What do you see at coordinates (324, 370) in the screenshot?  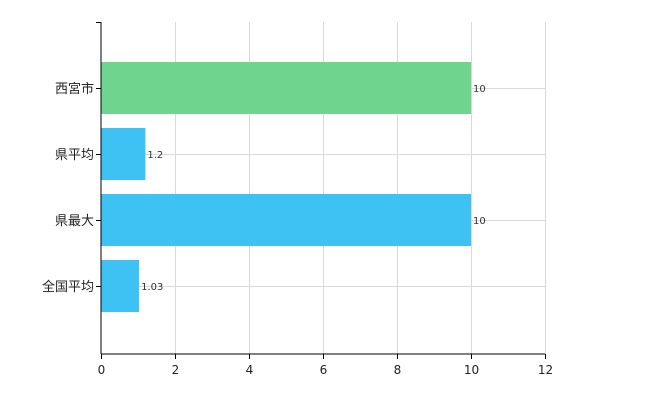 I see `x-tick-label: 6` at bounding box center [324, 370].